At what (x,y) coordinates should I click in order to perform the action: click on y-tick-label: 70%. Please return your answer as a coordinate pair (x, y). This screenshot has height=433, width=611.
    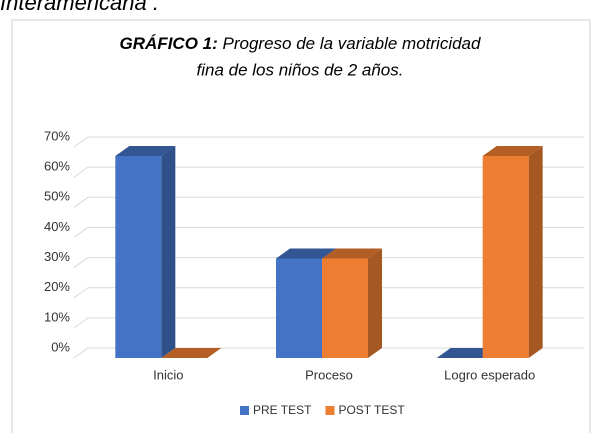
    Looking at the image, I should click on (57, 135).